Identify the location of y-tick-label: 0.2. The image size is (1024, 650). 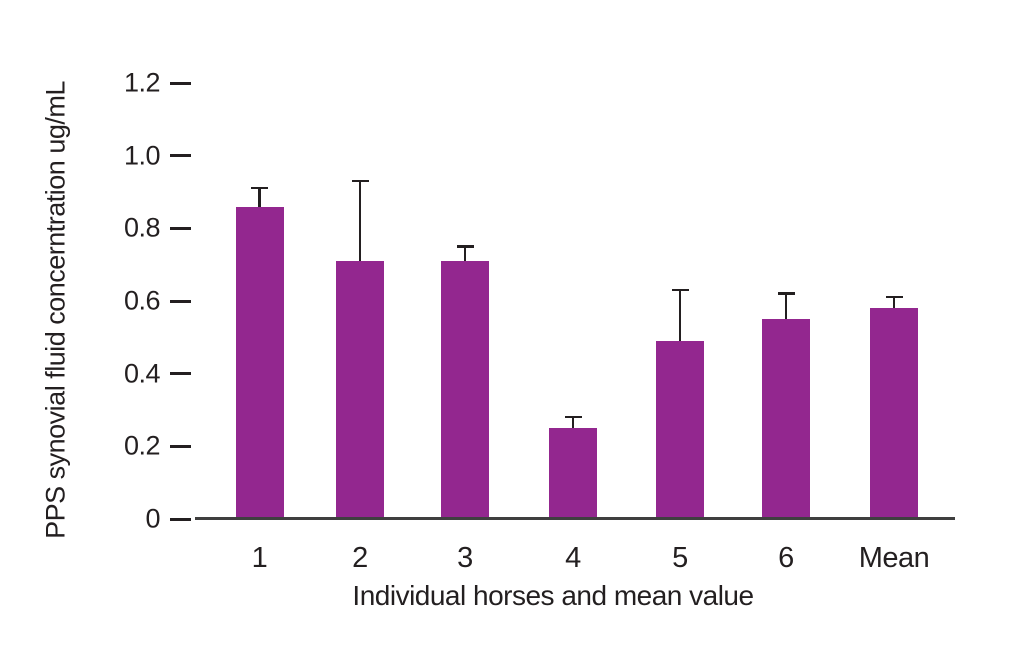
(142, 445).